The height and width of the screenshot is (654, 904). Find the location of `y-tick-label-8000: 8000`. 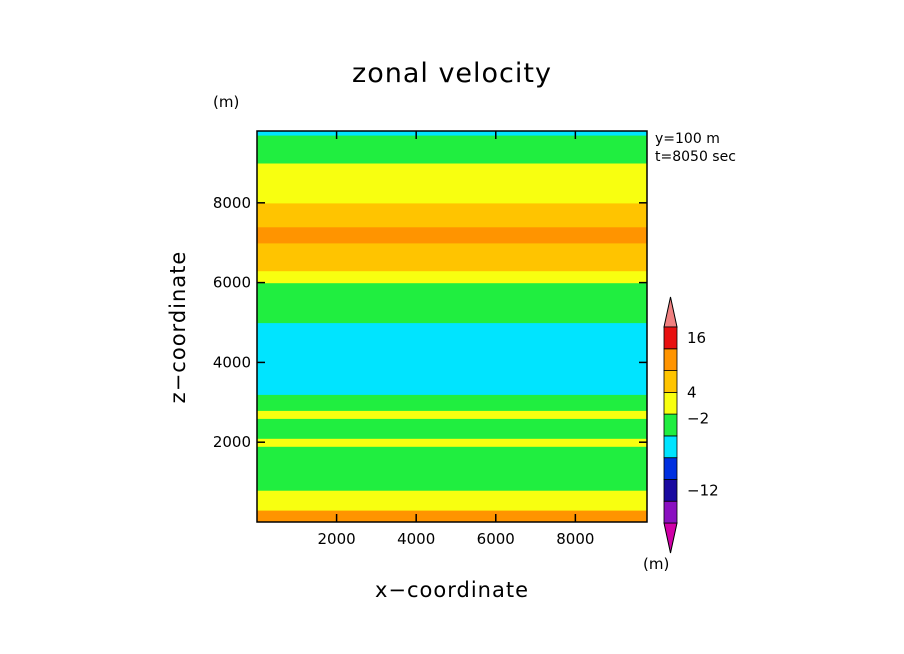

y-tick-label-8000: 8000 is located at coordinates (232, 203).